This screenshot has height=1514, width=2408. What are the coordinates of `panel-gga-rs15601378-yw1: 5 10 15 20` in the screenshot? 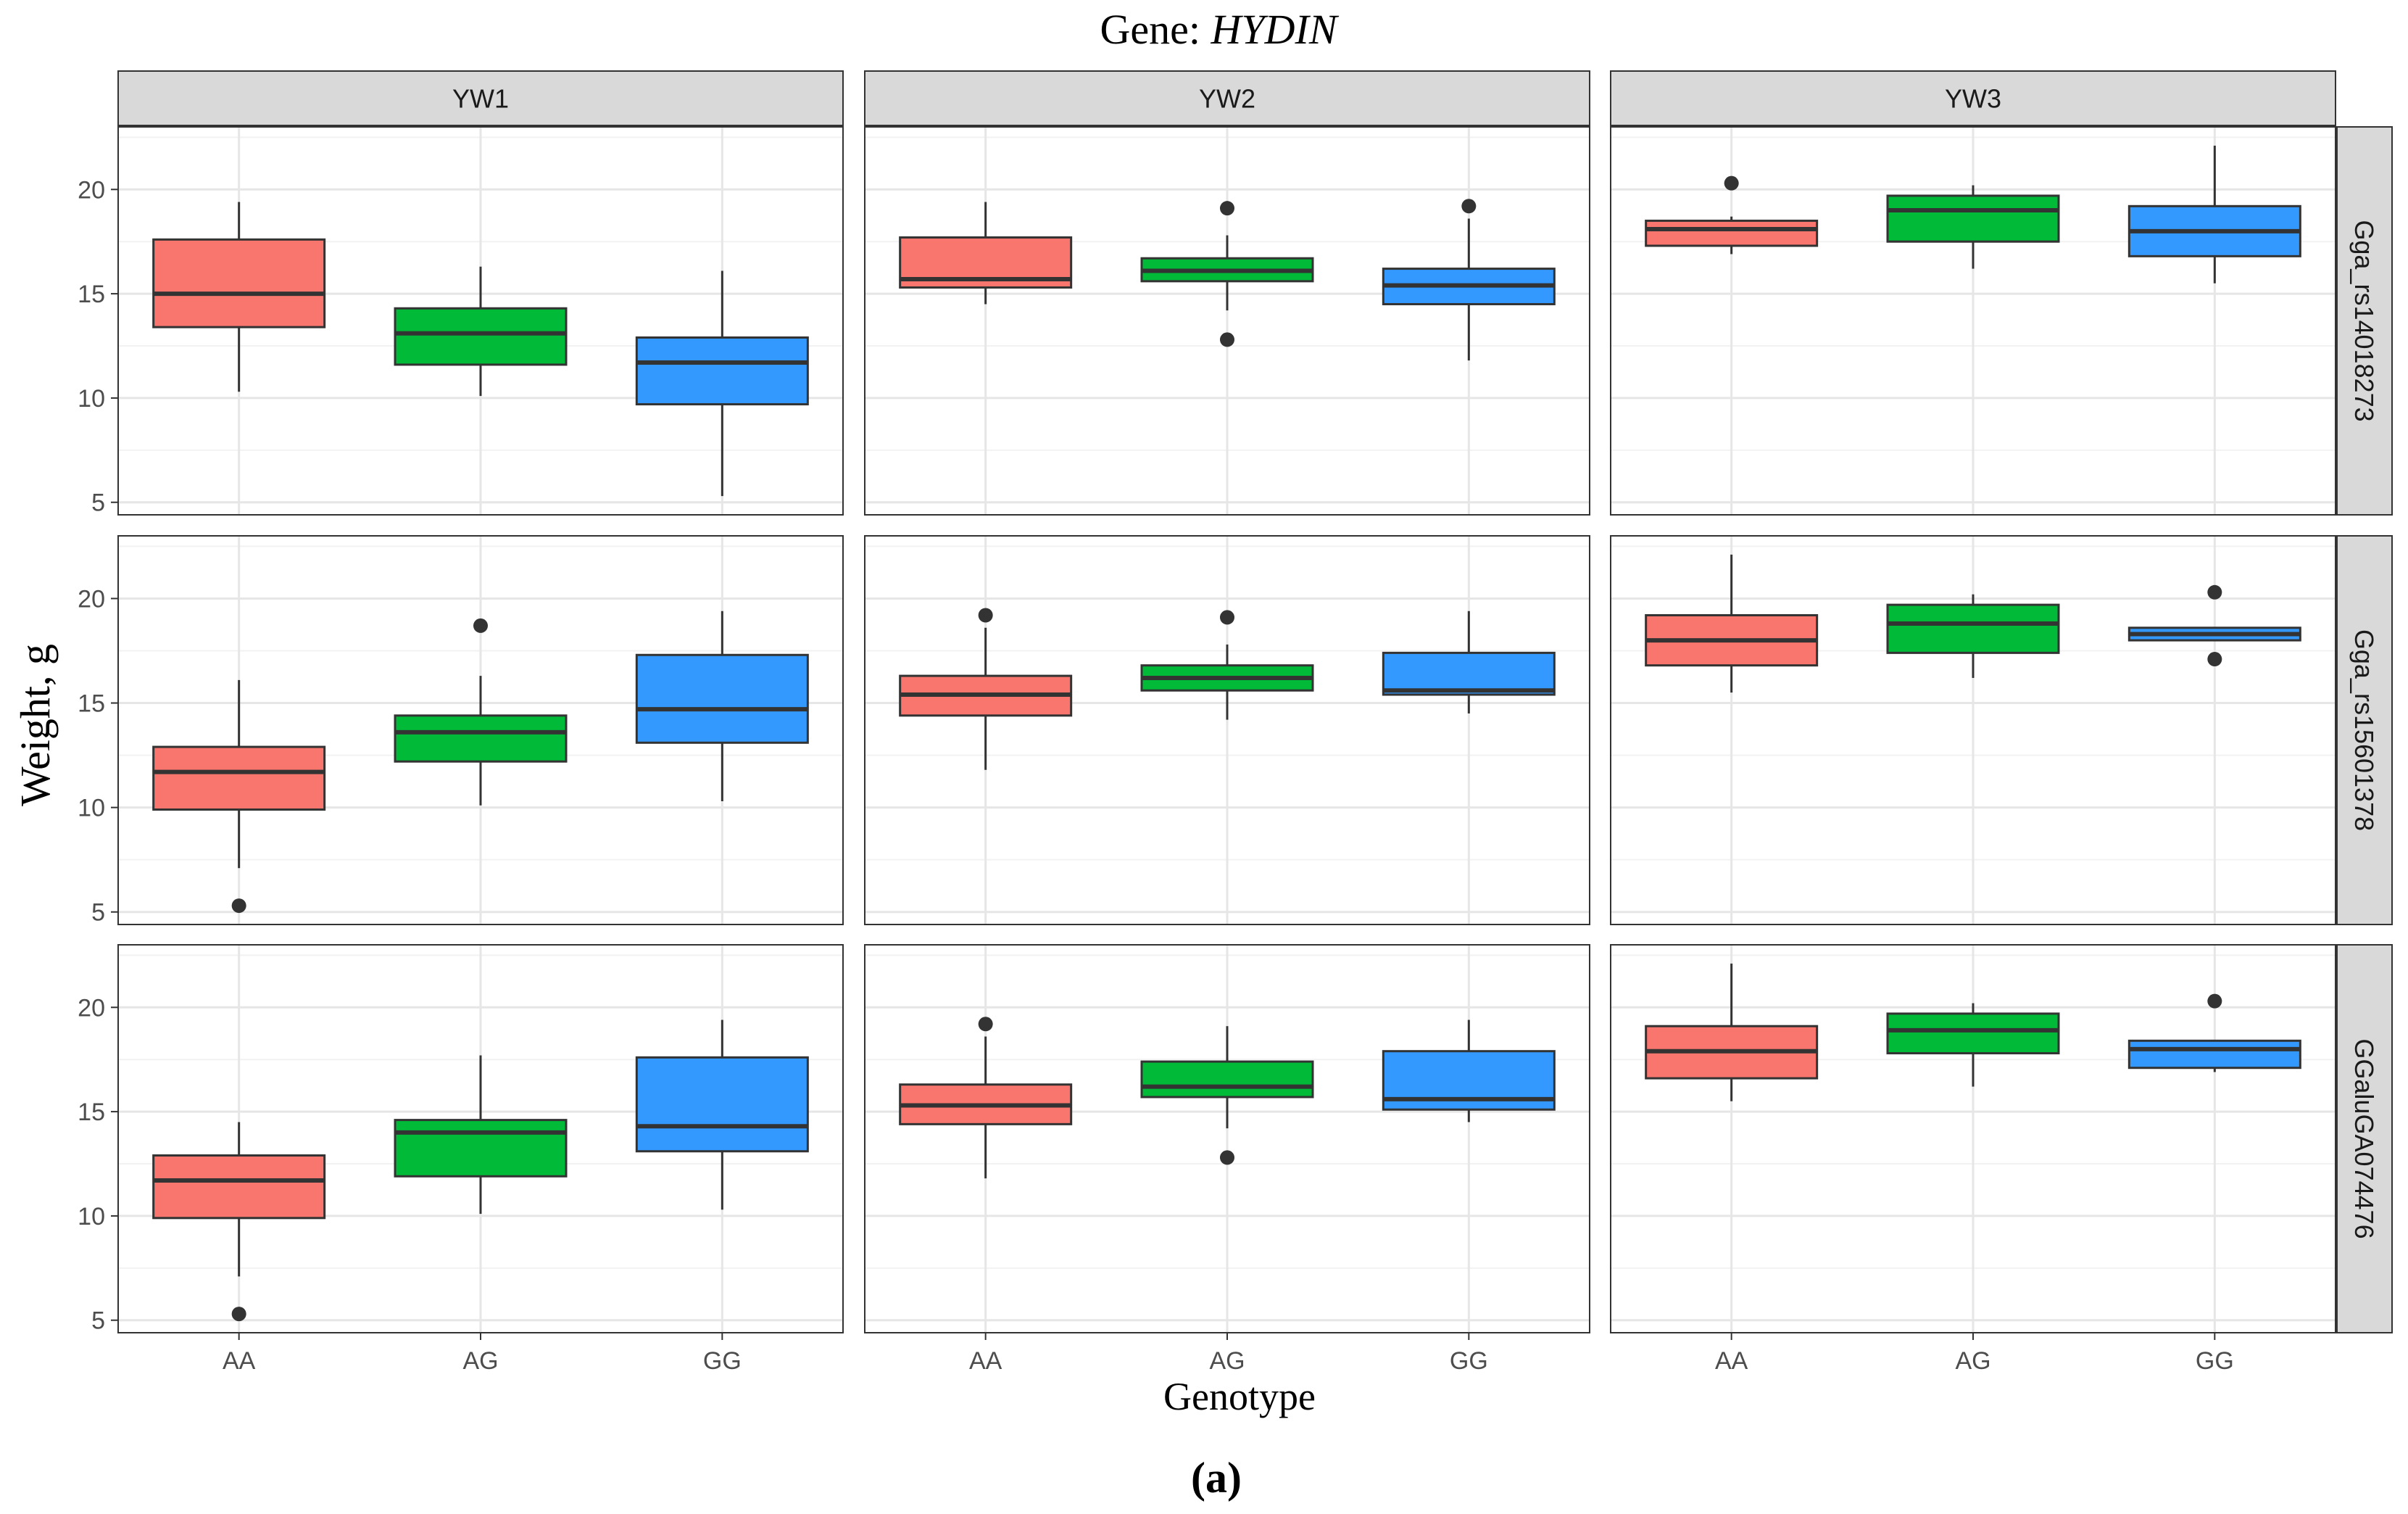 It's located at (461, 731).